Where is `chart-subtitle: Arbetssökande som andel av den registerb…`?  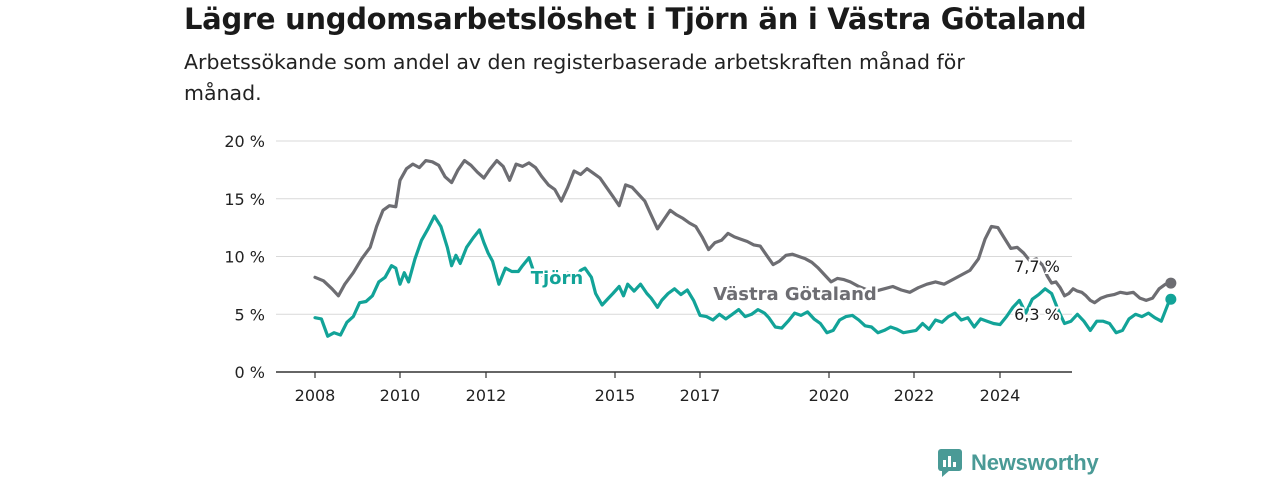 chart-subtitle: Arbetssökande som andel av den registerb… is located at coordinates (574, 77).